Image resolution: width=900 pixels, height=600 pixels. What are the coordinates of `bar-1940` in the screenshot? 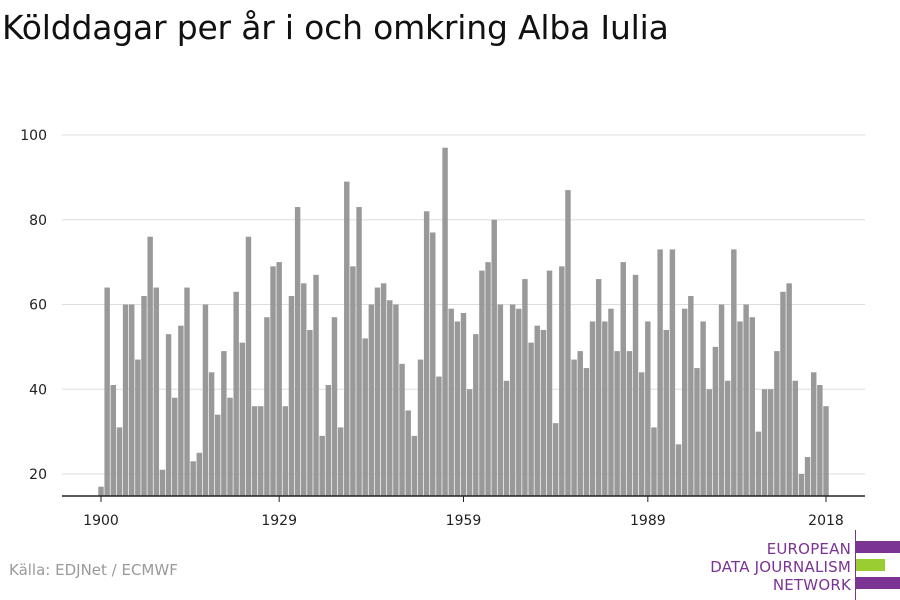 It's located at (347, 339).